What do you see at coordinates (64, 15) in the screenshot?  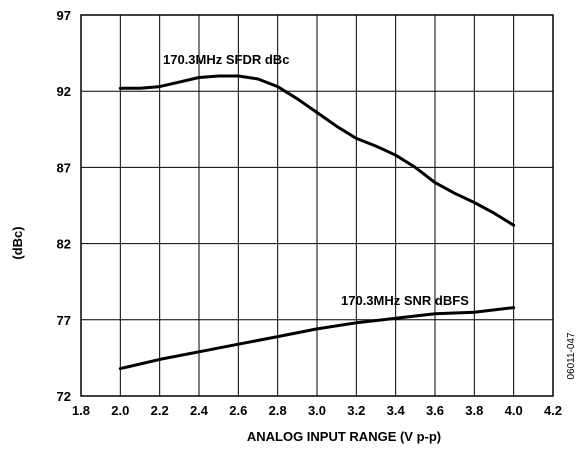 I see `y-tick-label: 97` at bounding box center [64, 15].